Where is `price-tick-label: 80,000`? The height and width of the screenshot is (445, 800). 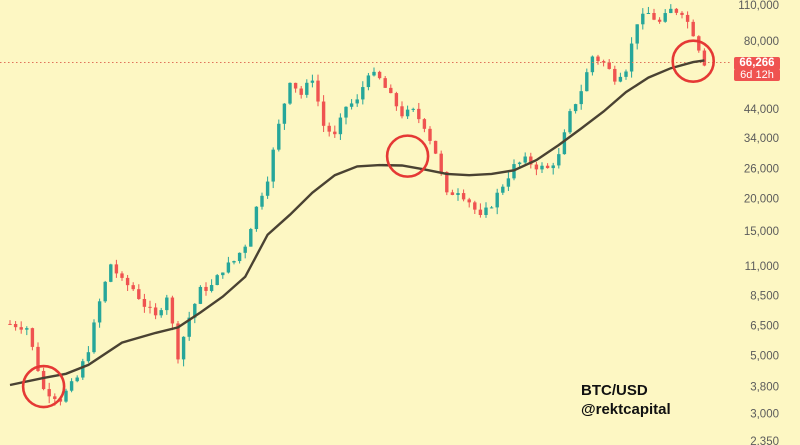 price-tick-label: 80,000 is located at coordinates (761, 42).